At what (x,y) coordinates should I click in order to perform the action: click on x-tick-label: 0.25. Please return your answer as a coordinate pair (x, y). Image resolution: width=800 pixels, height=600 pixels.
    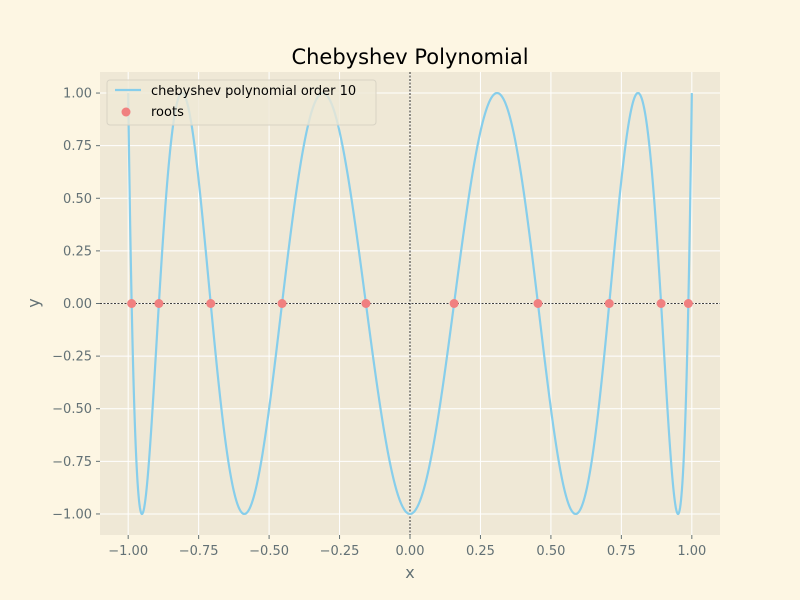
    Looking at the image, I should click on (480, 551).